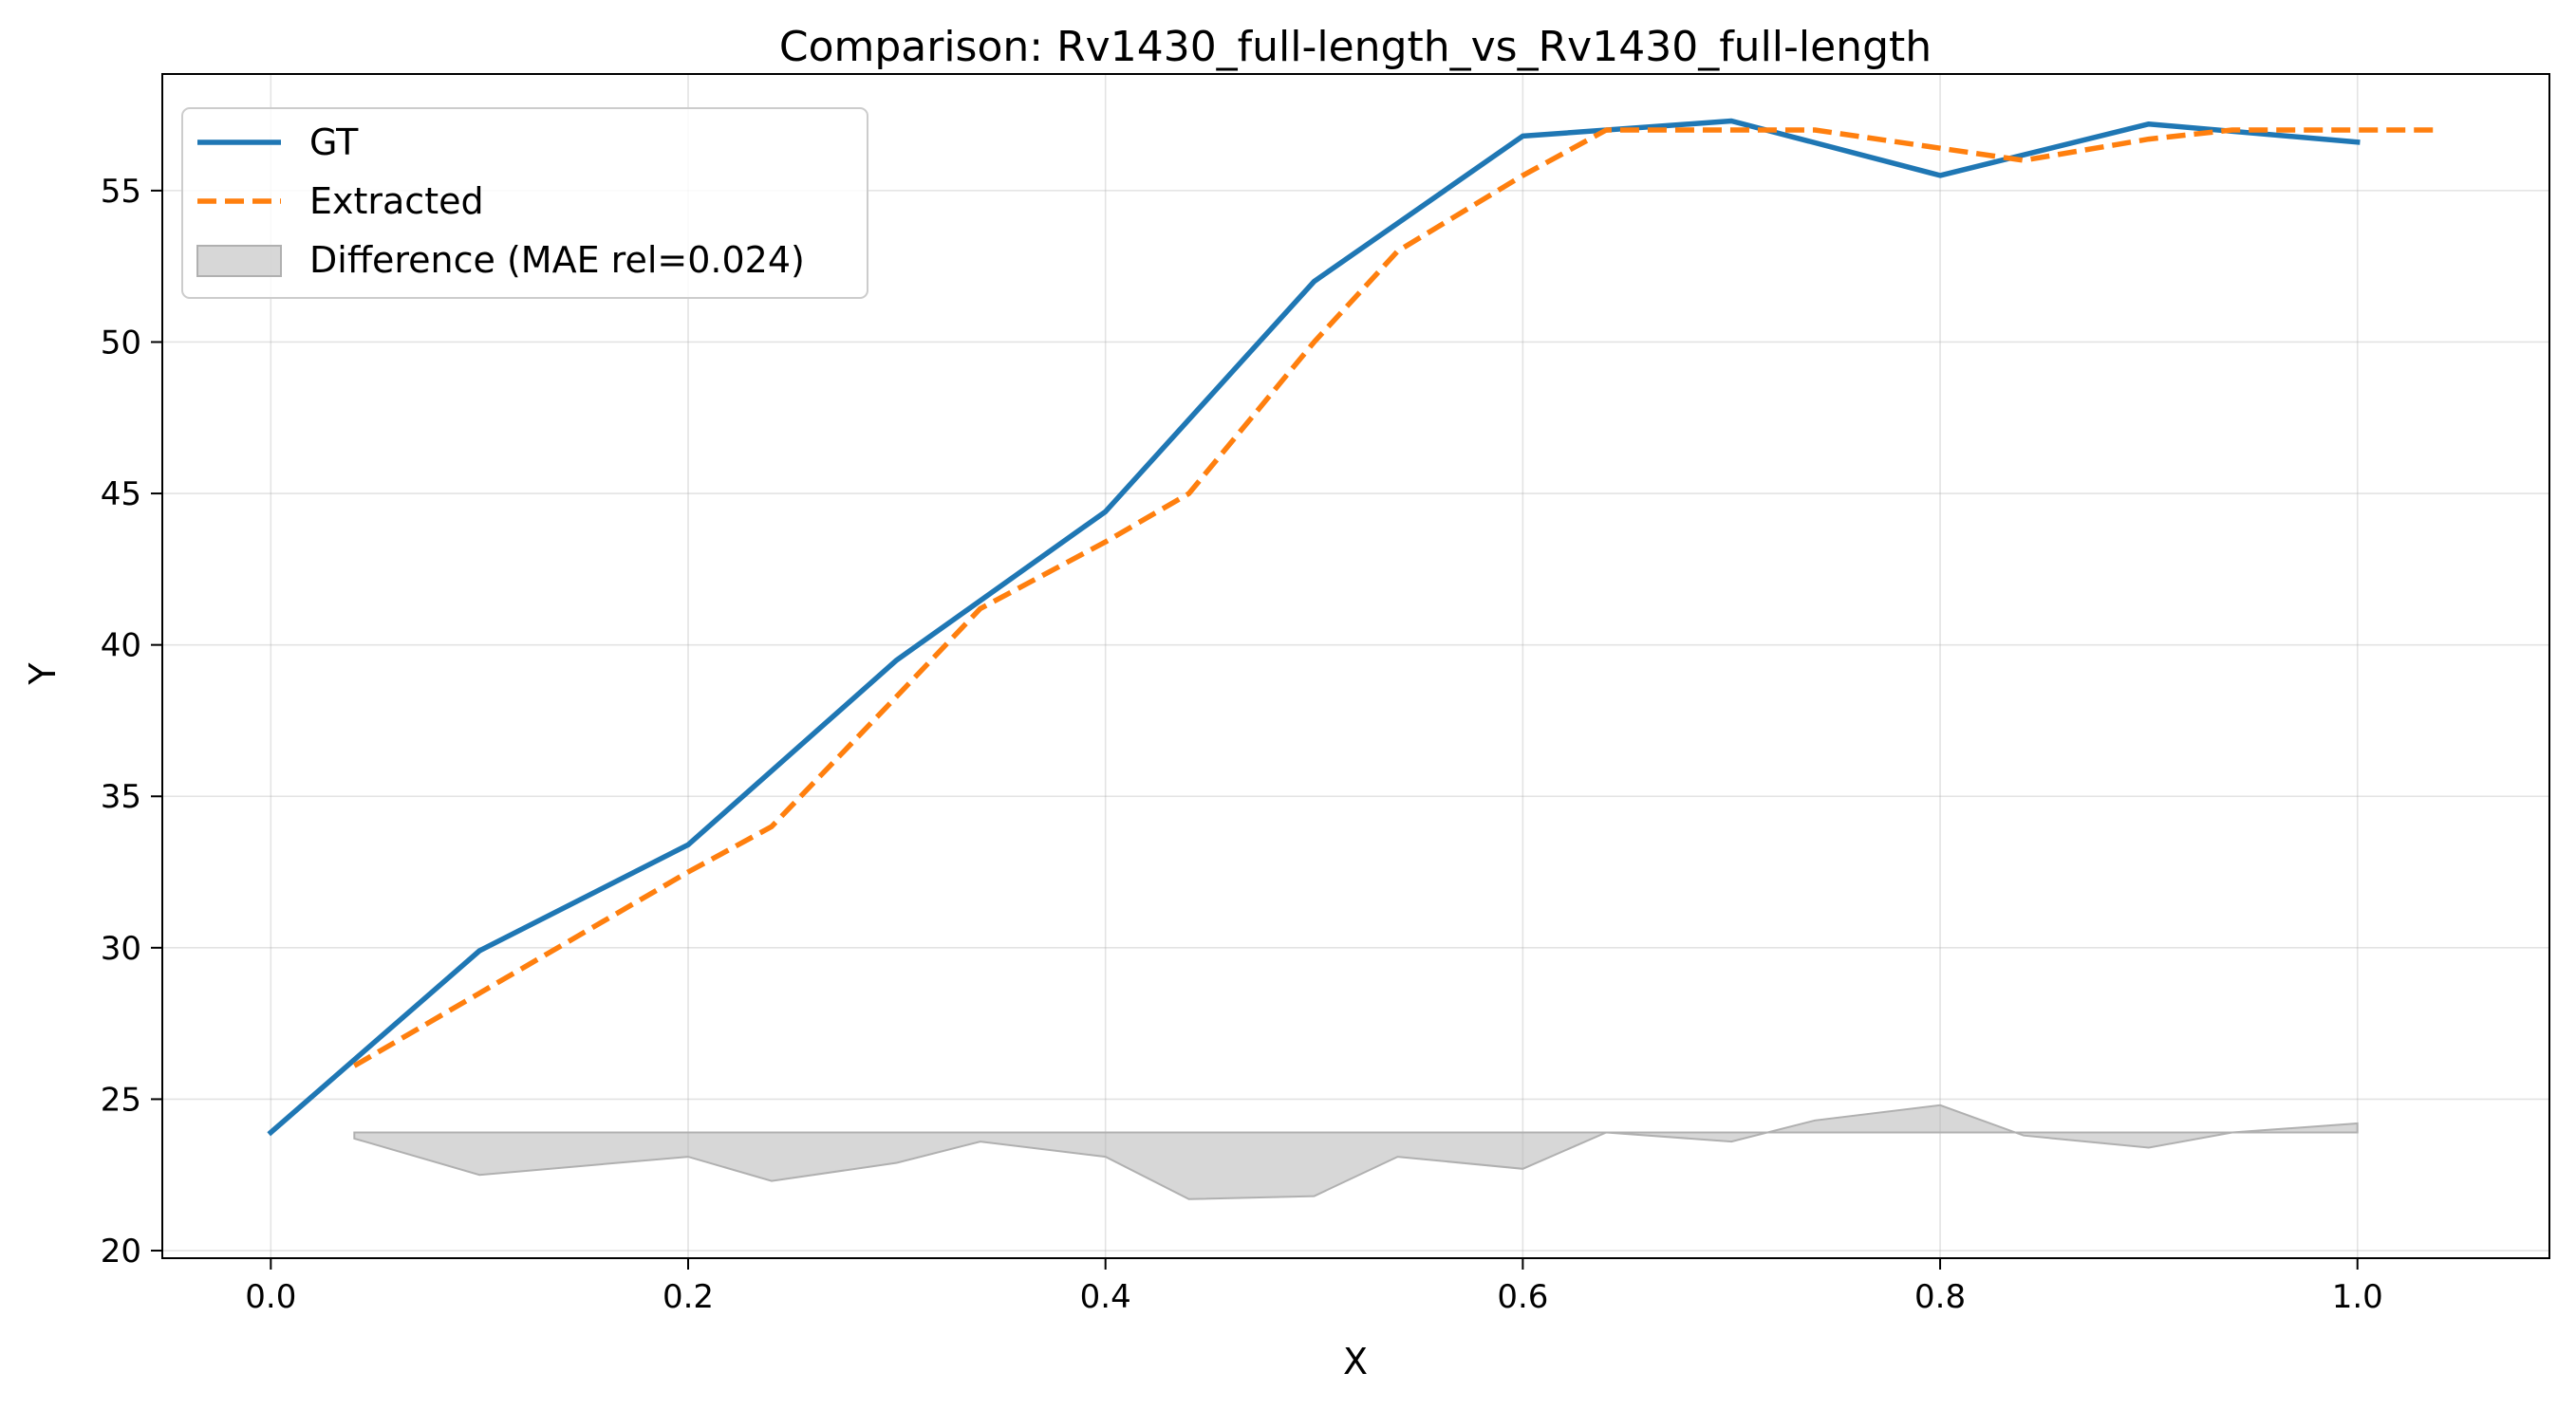 Image resolution: width=2576 pixels, height=1410 pixels. What do you see at coordinates (2358, 1297) in the screenshot?
I see `x-tick-label: 1.0` at bounding box center [2358, 1297].